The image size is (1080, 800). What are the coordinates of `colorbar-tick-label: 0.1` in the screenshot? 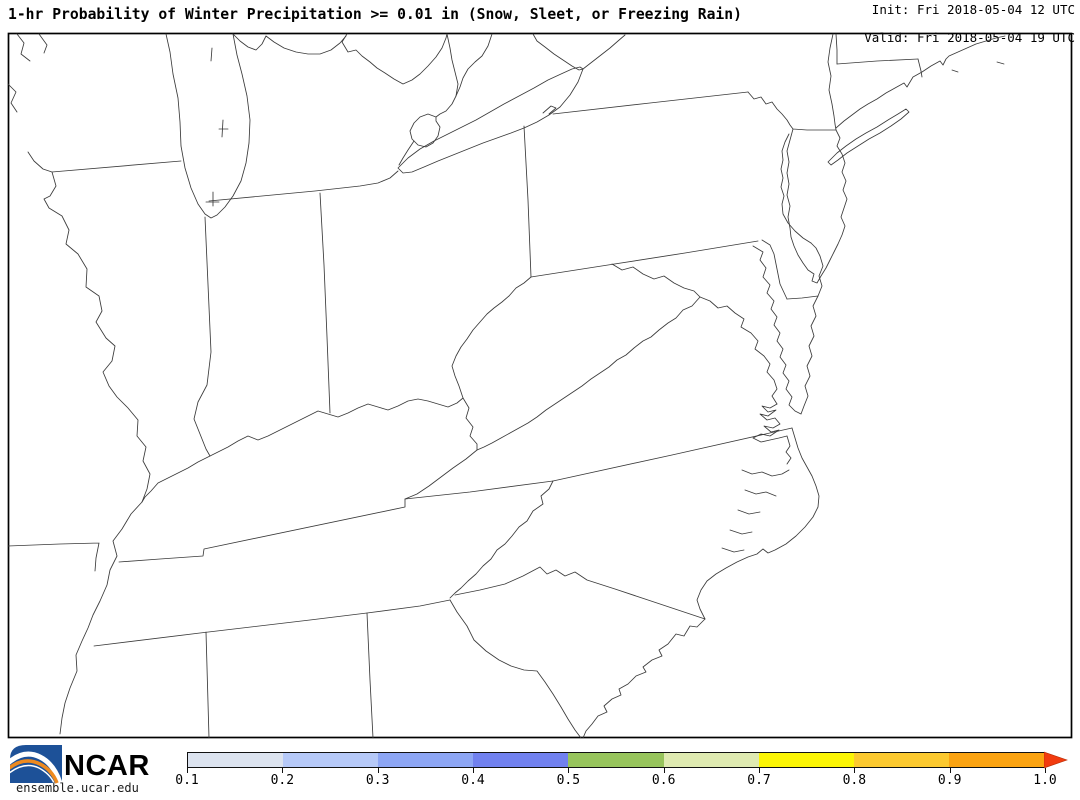 It's located at (187, 780).